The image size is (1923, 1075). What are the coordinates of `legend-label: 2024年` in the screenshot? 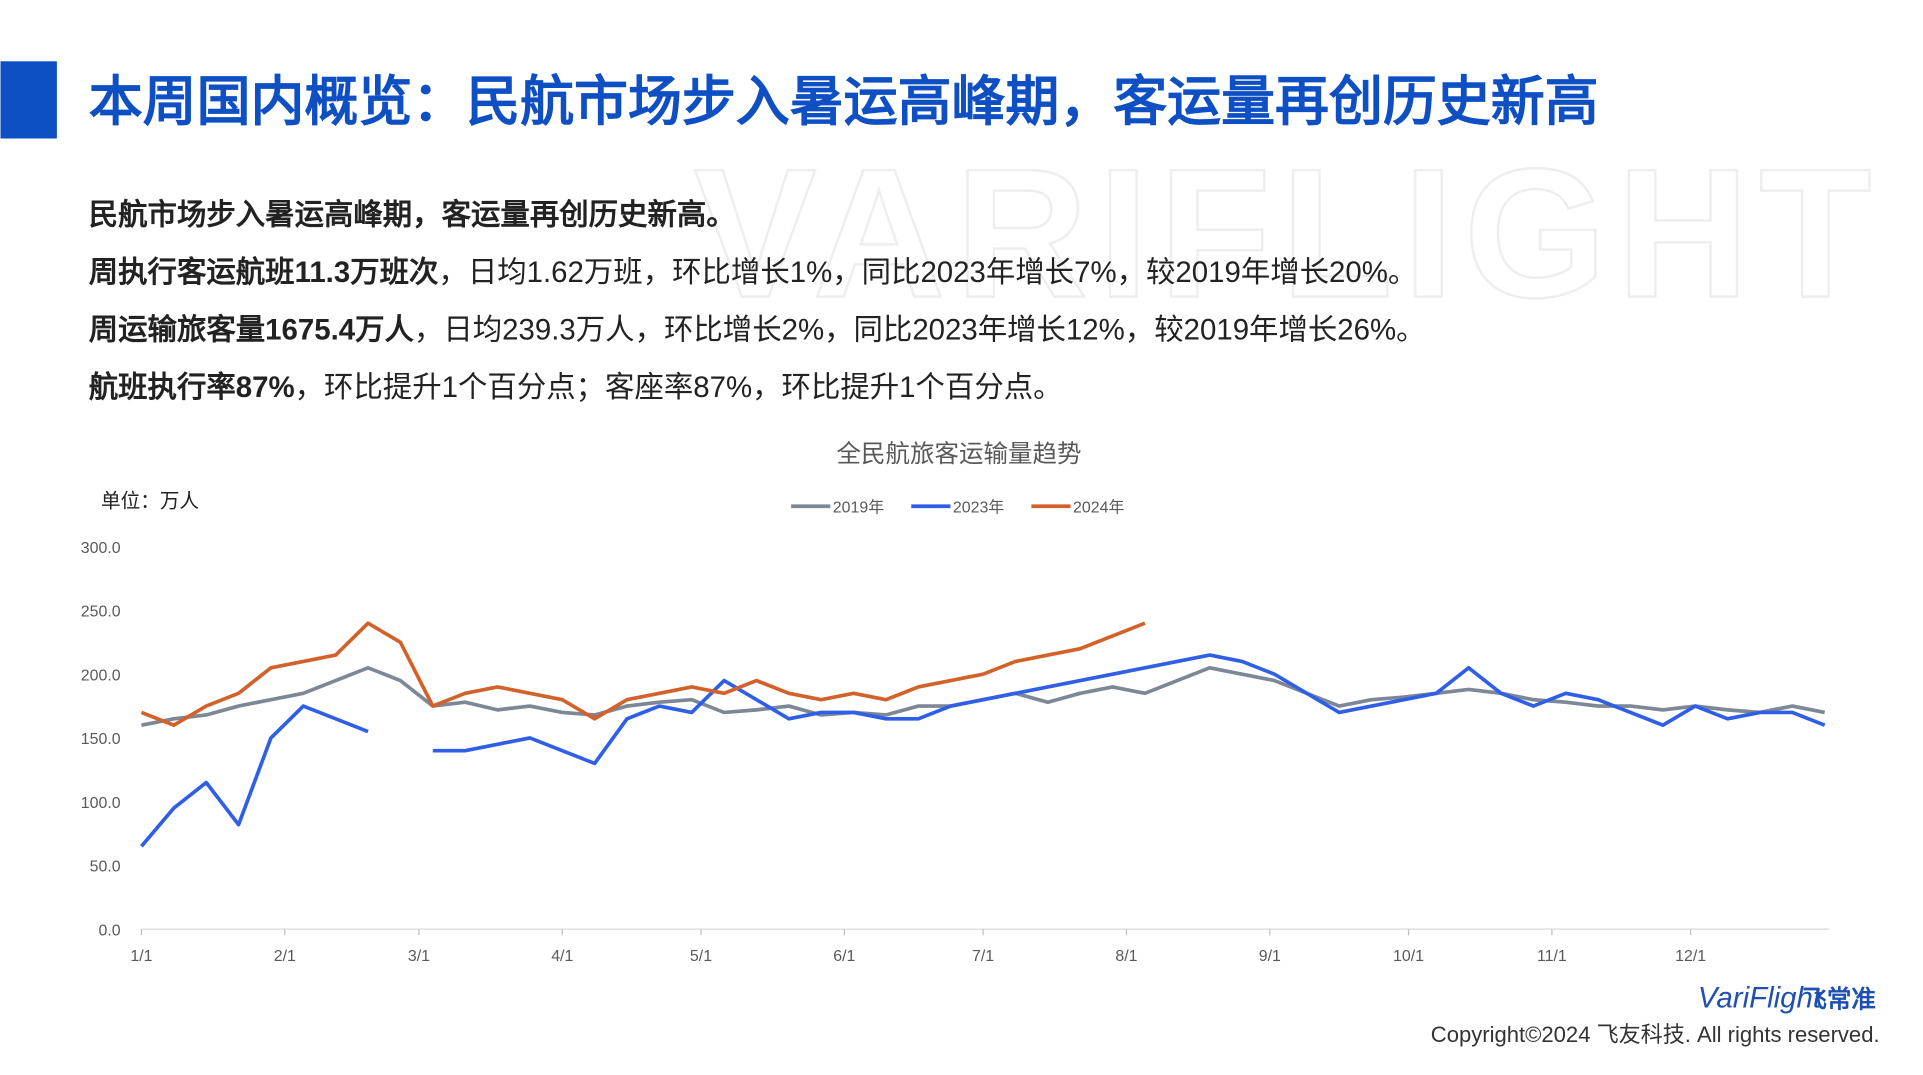 It's located at (1098, 507).